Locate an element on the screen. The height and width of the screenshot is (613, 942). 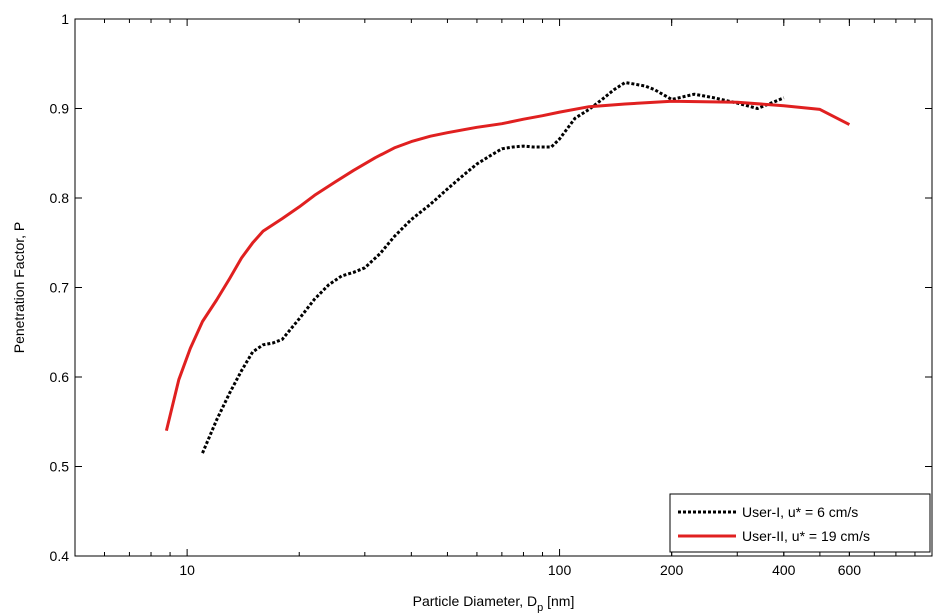
y-tick-label: 0.5 is located at coordinates (60, 467).